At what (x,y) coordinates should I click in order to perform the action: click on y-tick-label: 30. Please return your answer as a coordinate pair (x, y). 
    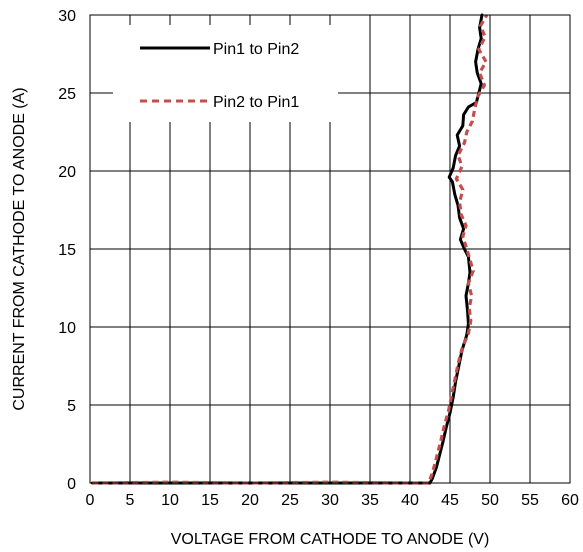
    Looking at the image, I should click on (67, 16).